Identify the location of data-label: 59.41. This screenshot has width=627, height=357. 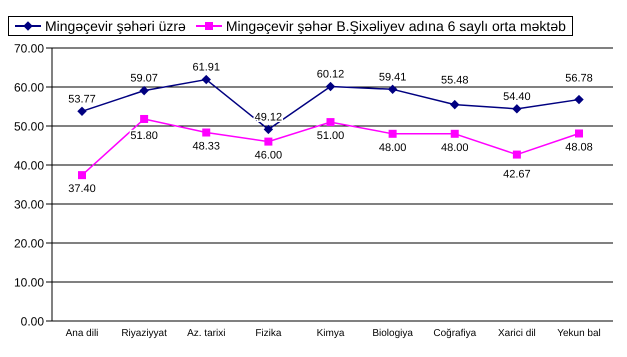
(392, 77).